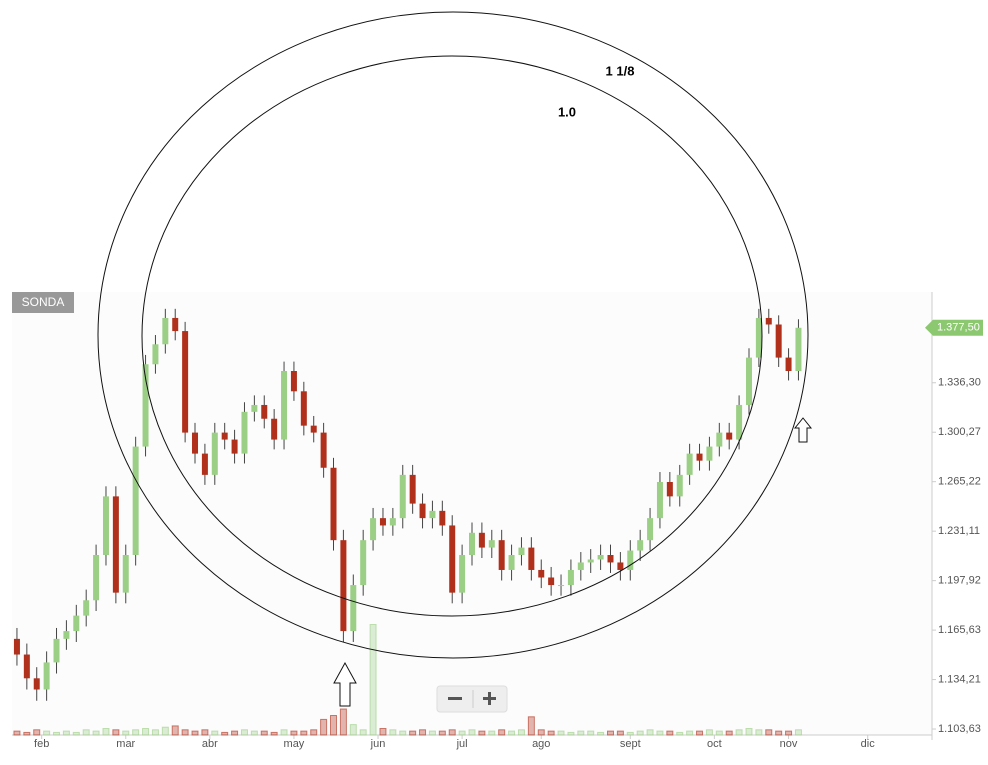  I want to click on x-tick-label: mar, so click(125, 744).